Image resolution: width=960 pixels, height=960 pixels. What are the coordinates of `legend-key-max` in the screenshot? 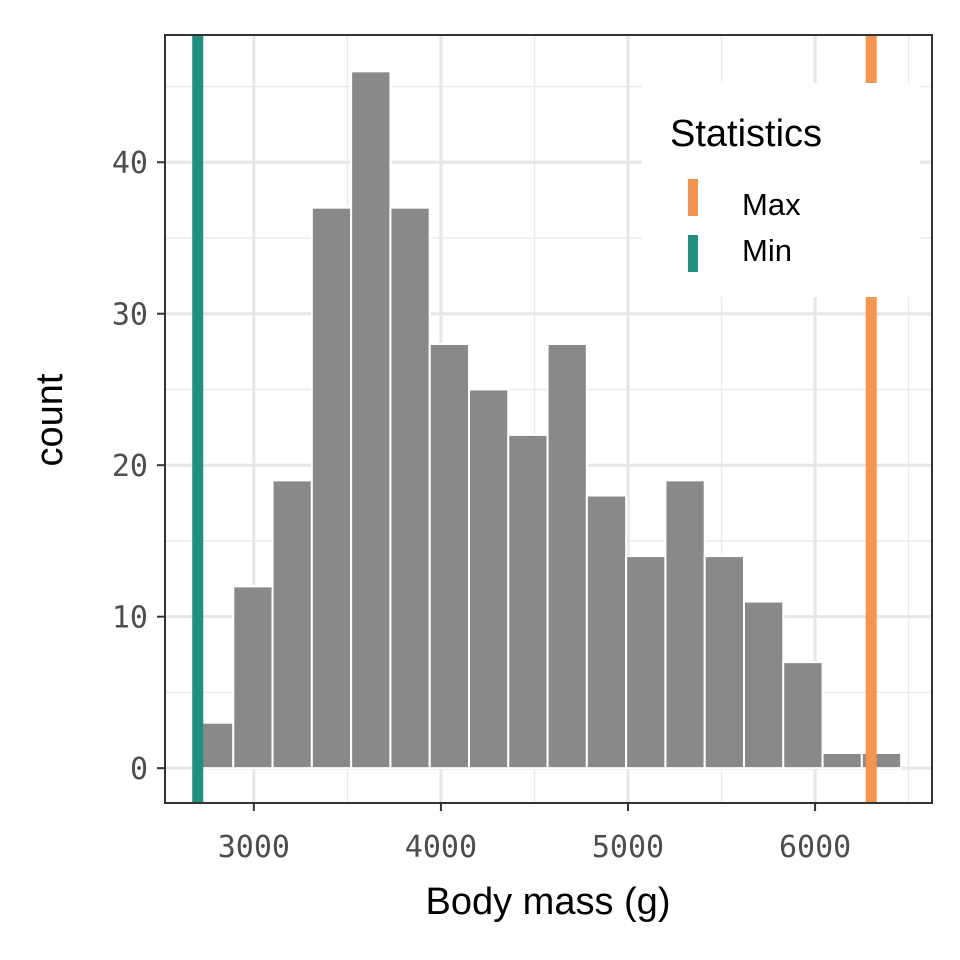 It's located at (693, 197).